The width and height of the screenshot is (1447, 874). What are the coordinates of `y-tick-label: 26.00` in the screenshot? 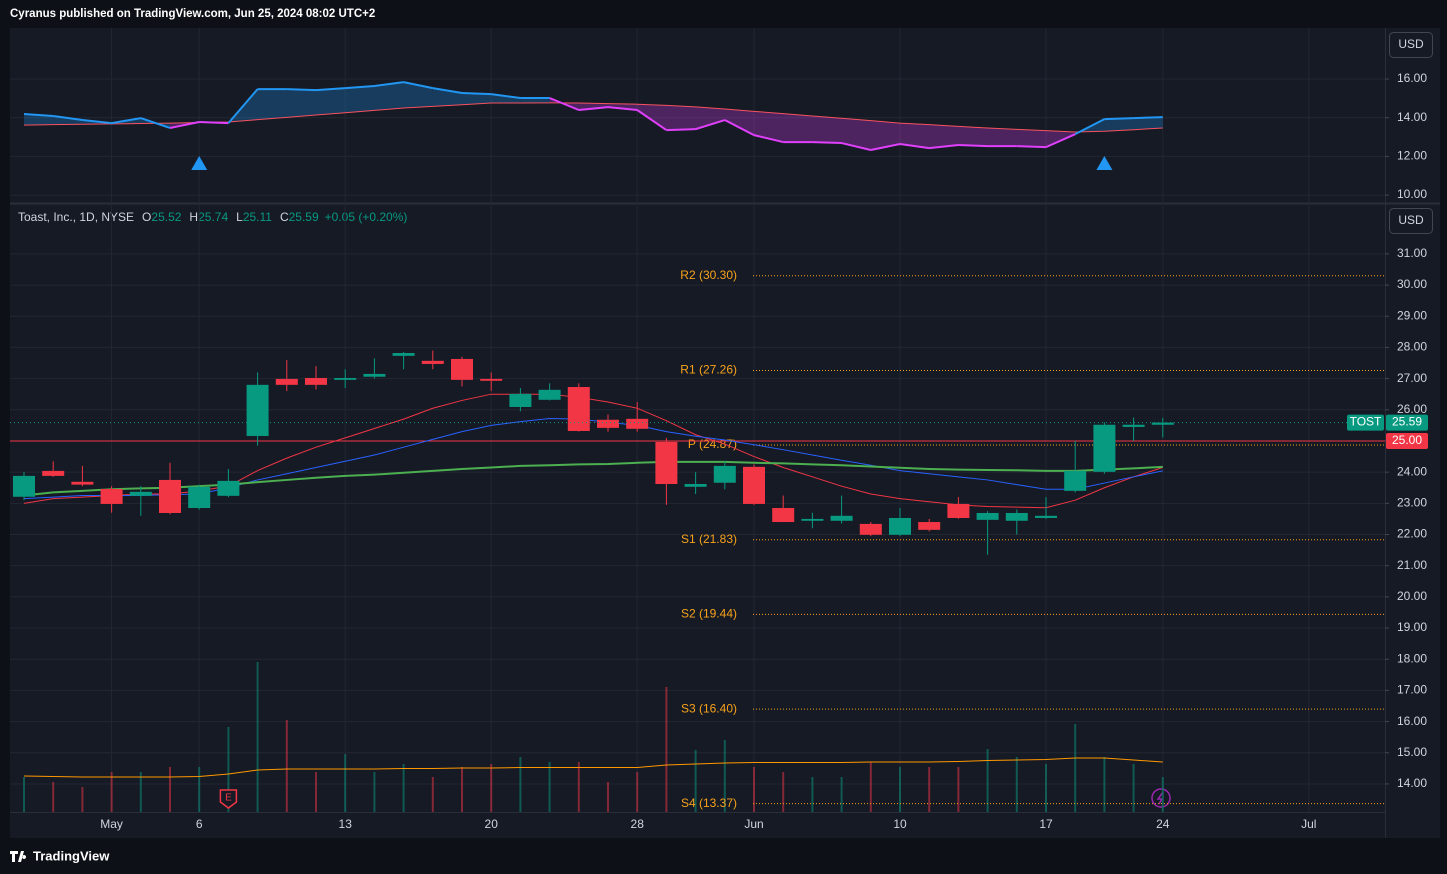 It's located at (1412, 409).